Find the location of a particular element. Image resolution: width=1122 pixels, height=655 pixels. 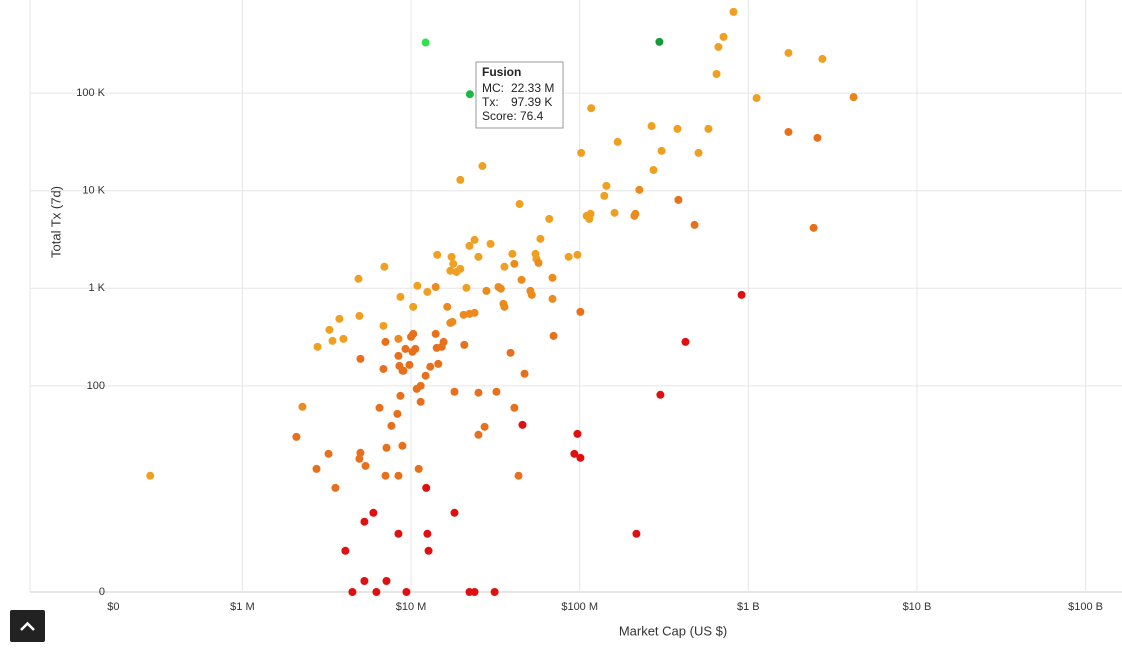

tooltip-title: Fusion is located at coordinates (501, 72).